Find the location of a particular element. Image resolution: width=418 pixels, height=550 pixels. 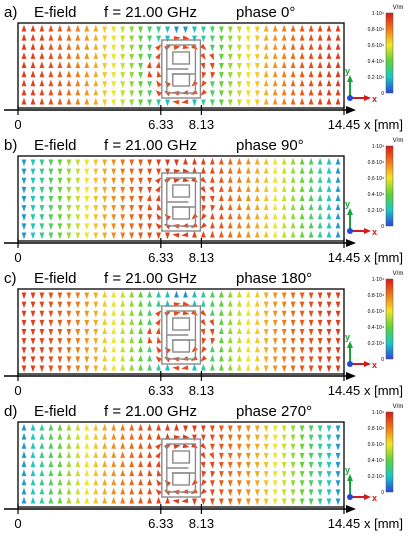

triad-y-label: y is located at coordinates (347, 71).